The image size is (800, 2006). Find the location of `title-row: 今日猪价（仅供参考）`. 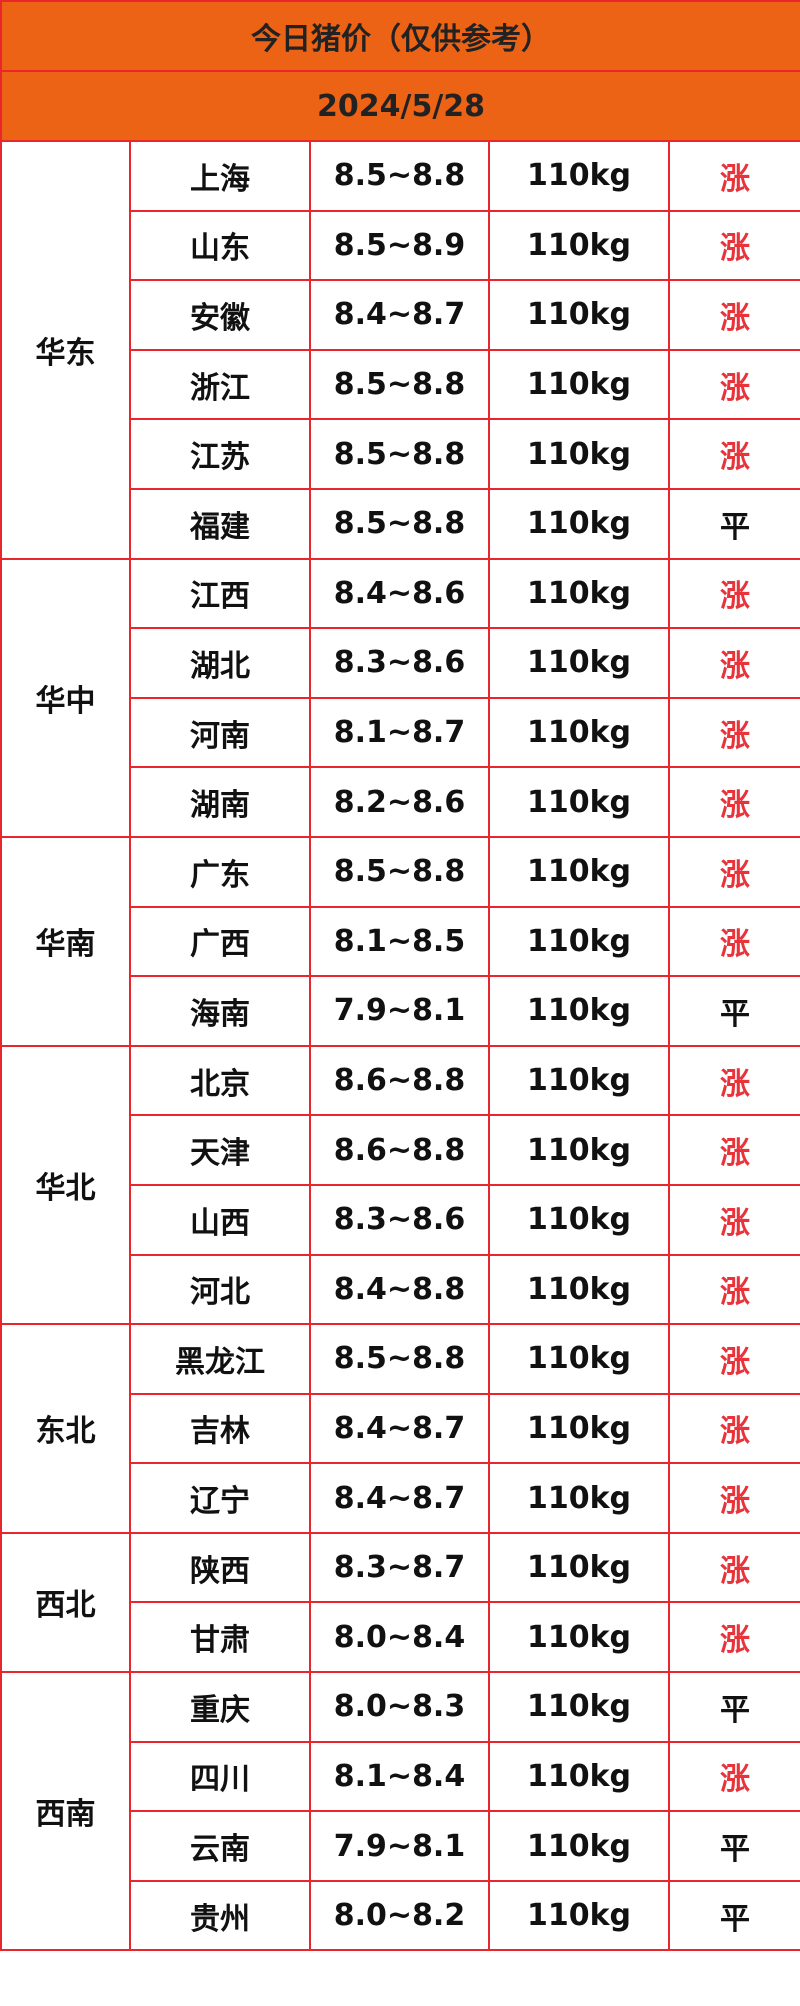

title-row: 今日猪价（仅供参考） is located at coordinates (400, 36).